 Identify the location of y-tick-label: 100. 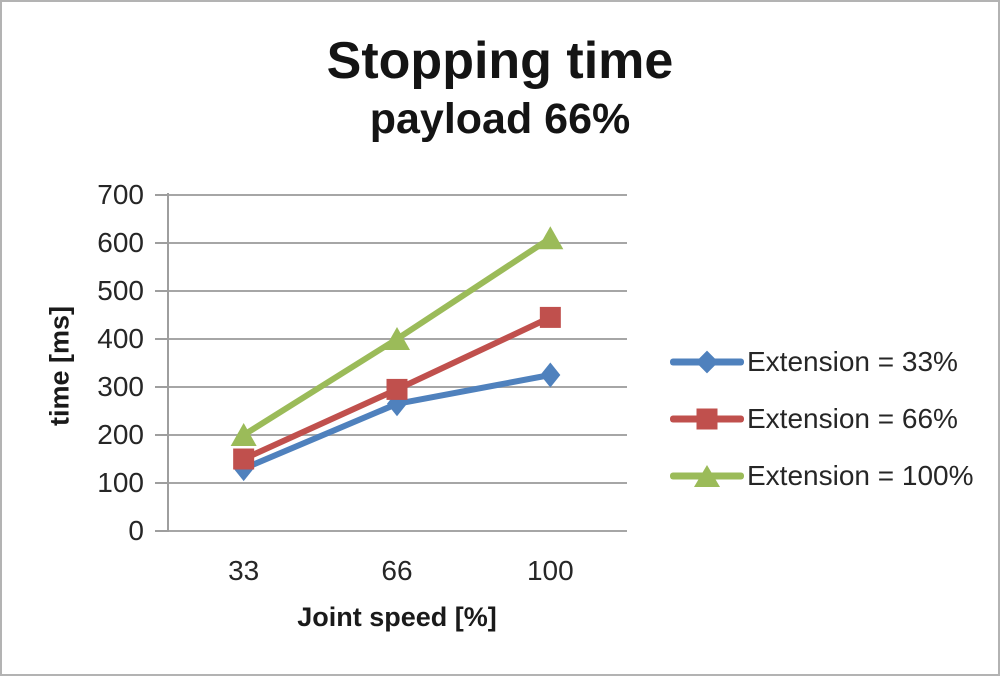
(120, 482).